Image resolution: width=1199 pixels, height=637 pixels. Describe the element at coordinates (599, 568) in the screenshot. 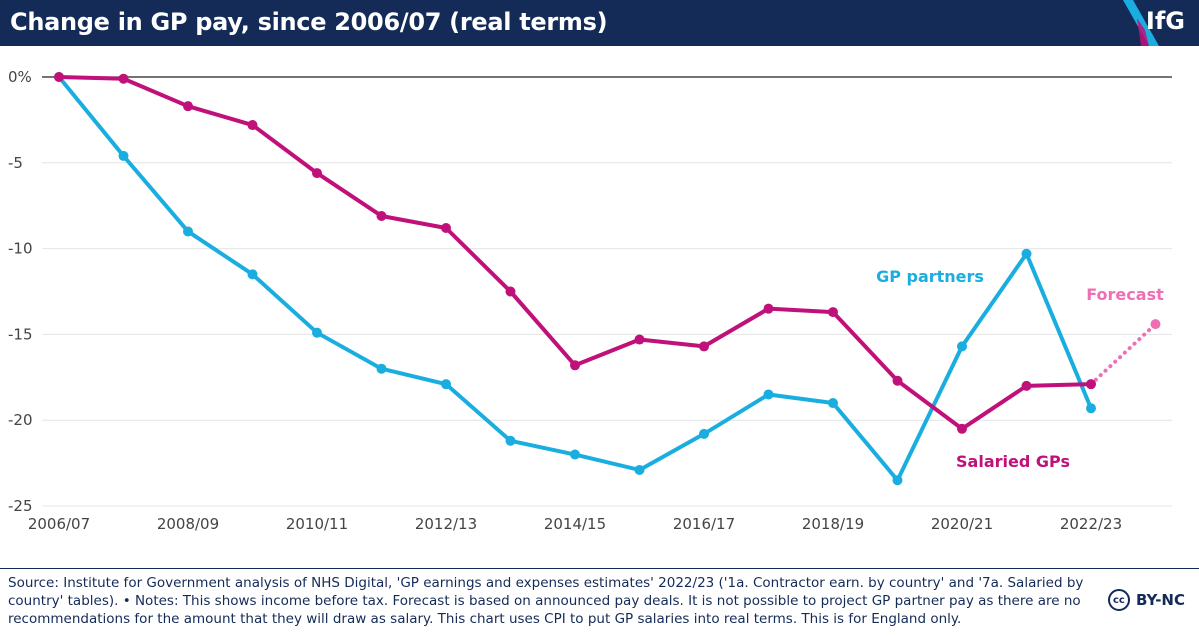

I see `footer-divider` at that location.